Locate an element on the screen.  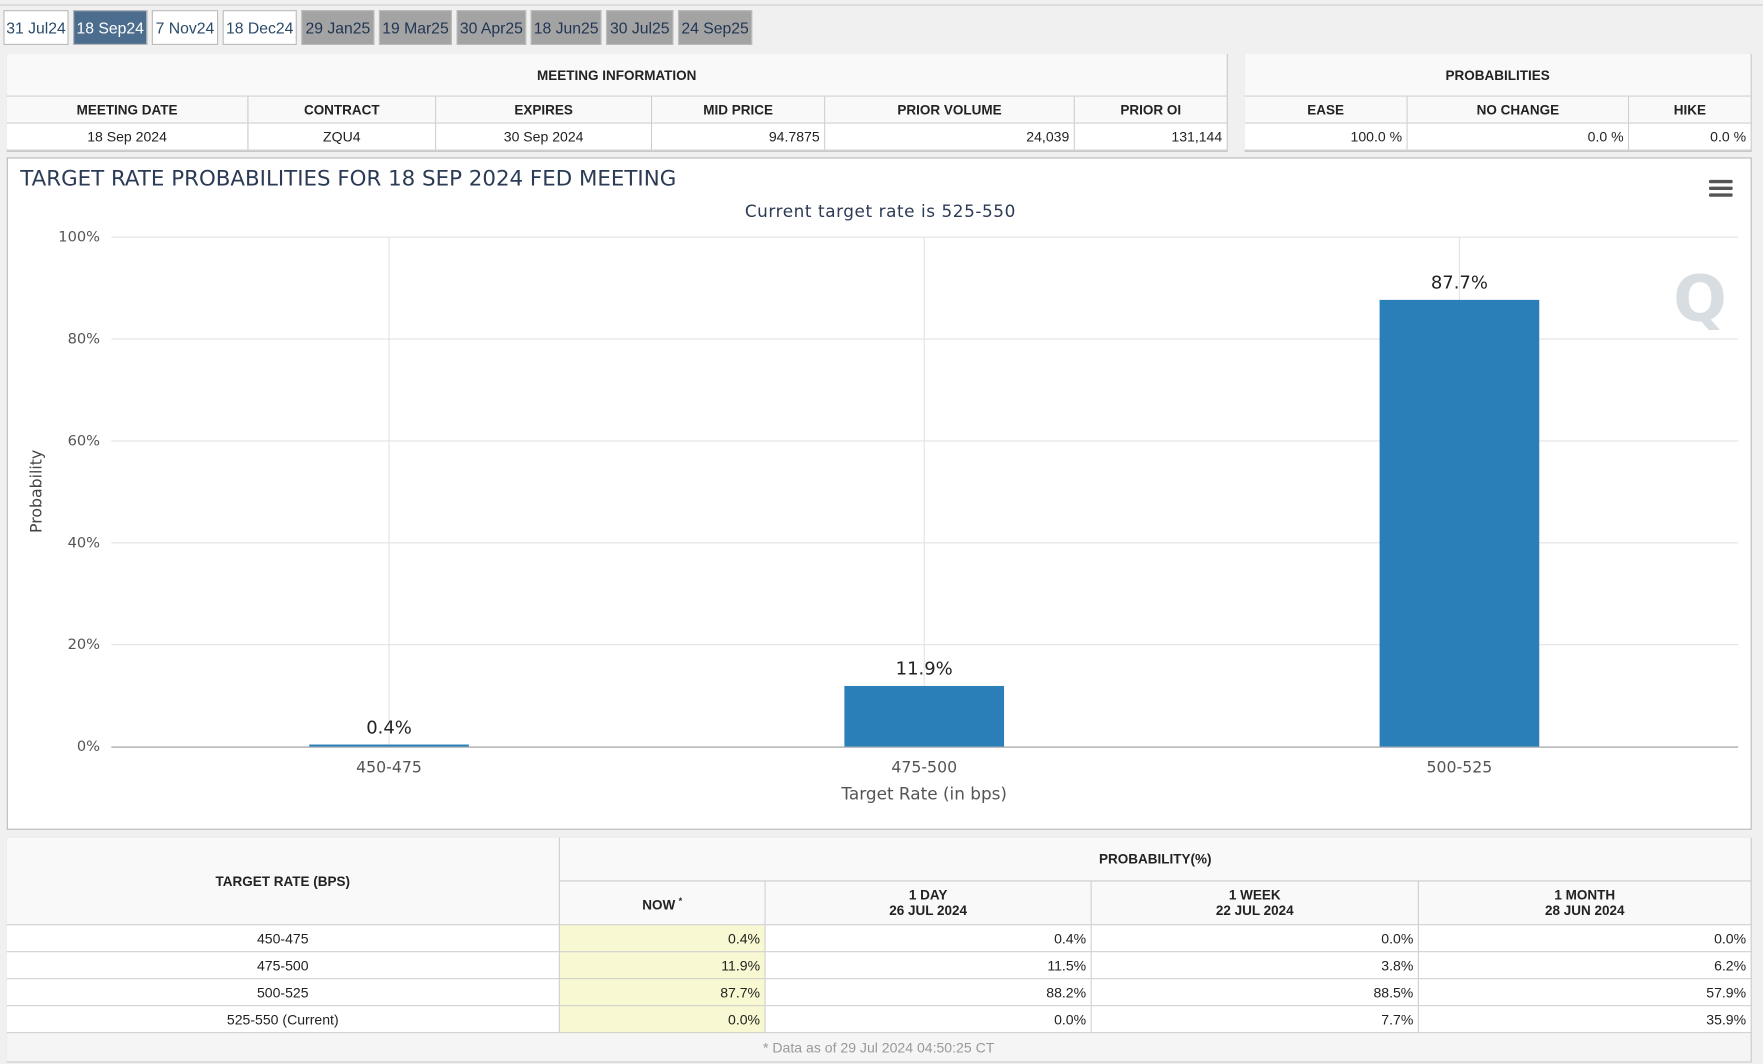
x-tick-label: 500-525 is located at coordinates (1460, 766).